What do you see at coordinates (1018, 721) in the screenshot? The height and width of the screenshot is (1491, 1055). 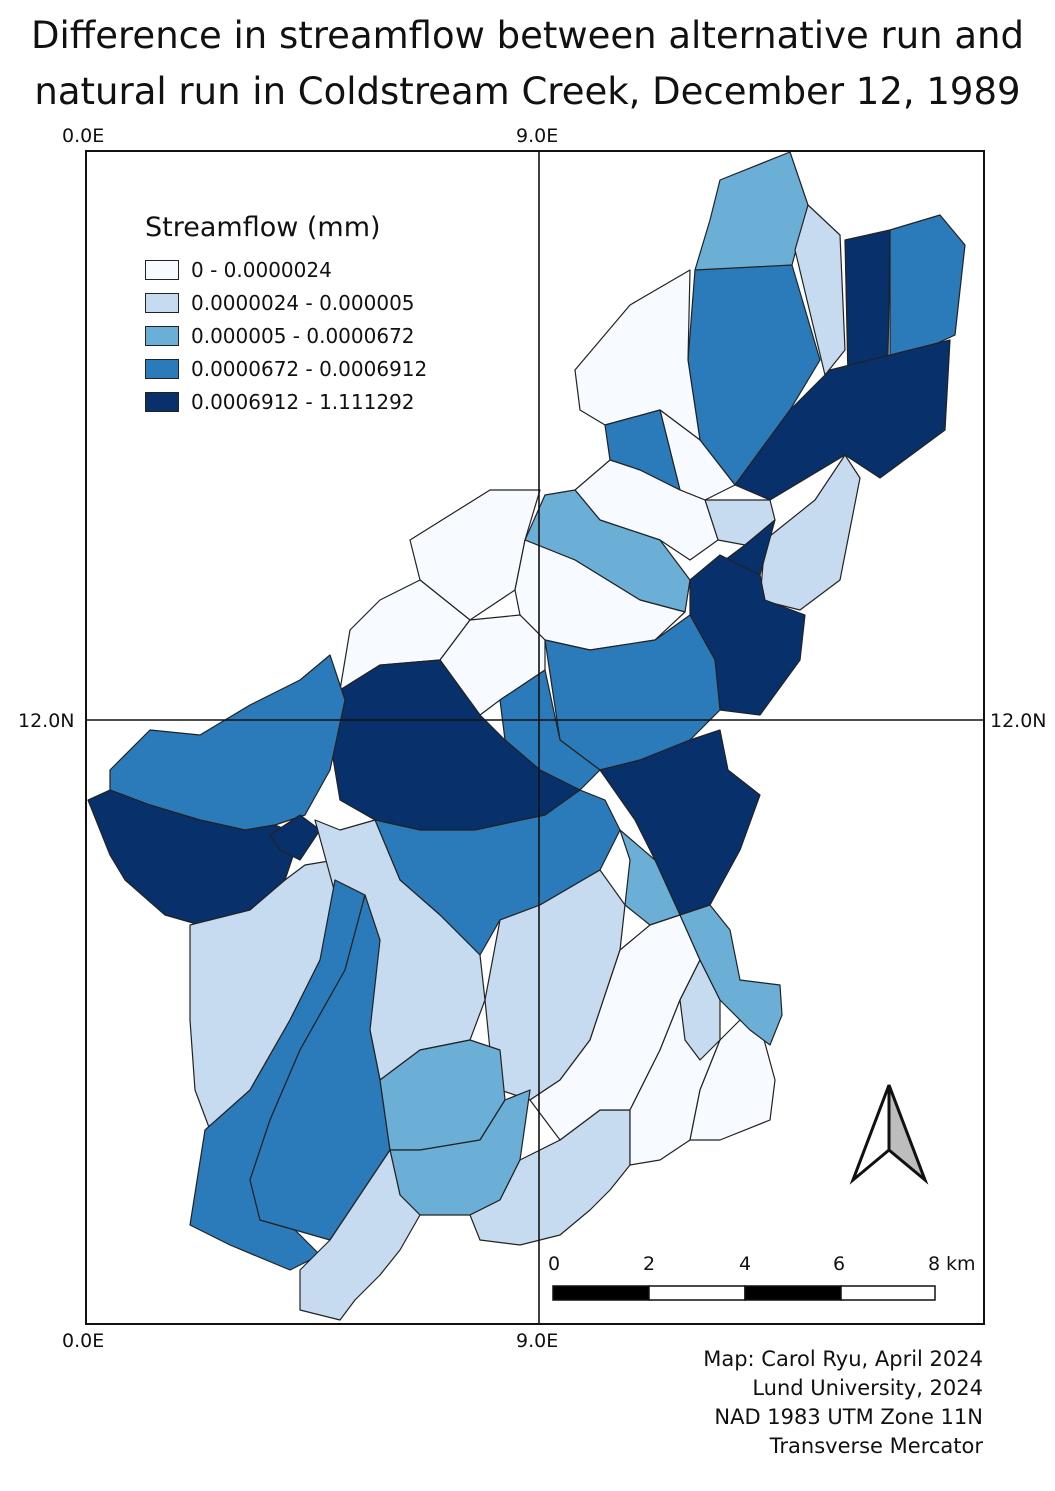 I see `grid-label-right-mid: 12.0N` at bounding box center [1018, 721].